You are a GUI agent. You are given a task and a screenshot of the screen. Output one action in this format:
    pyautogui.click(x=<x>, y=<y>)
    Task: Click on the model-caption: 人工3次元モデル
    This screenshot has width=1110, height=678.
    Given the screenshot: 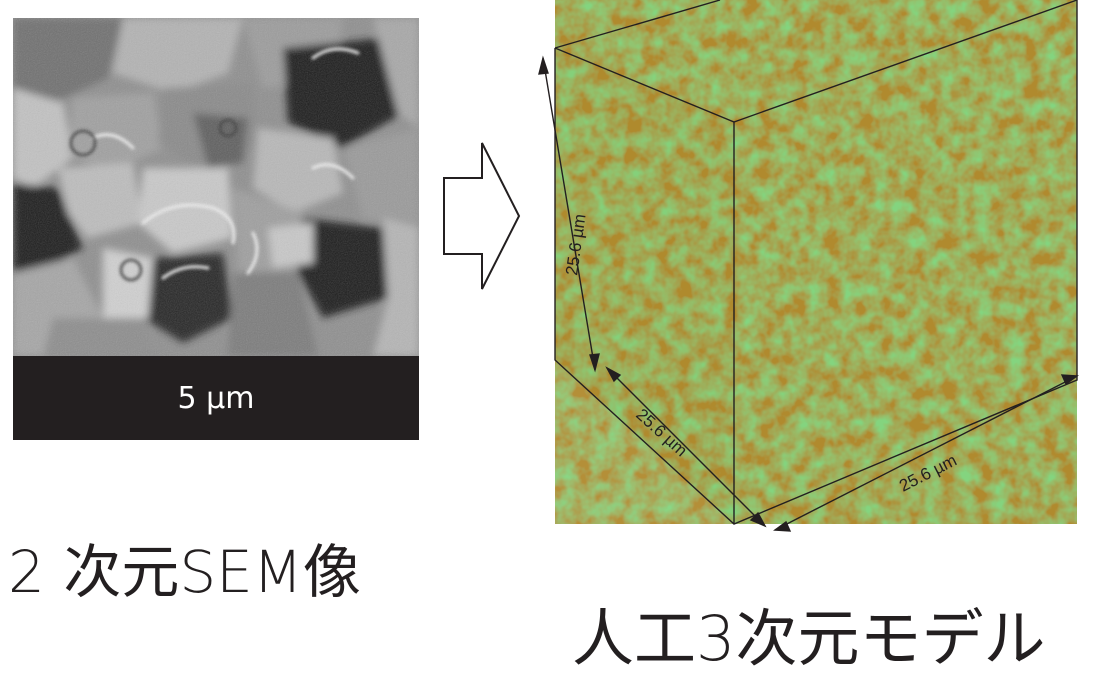 What is the action you would take?
    pyautogui.click(x=809, y=638)
    